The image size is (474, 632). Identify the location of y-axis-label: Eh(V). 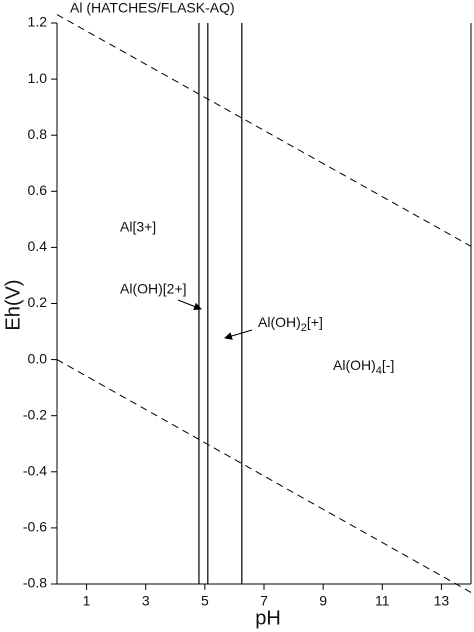
(13, 304).